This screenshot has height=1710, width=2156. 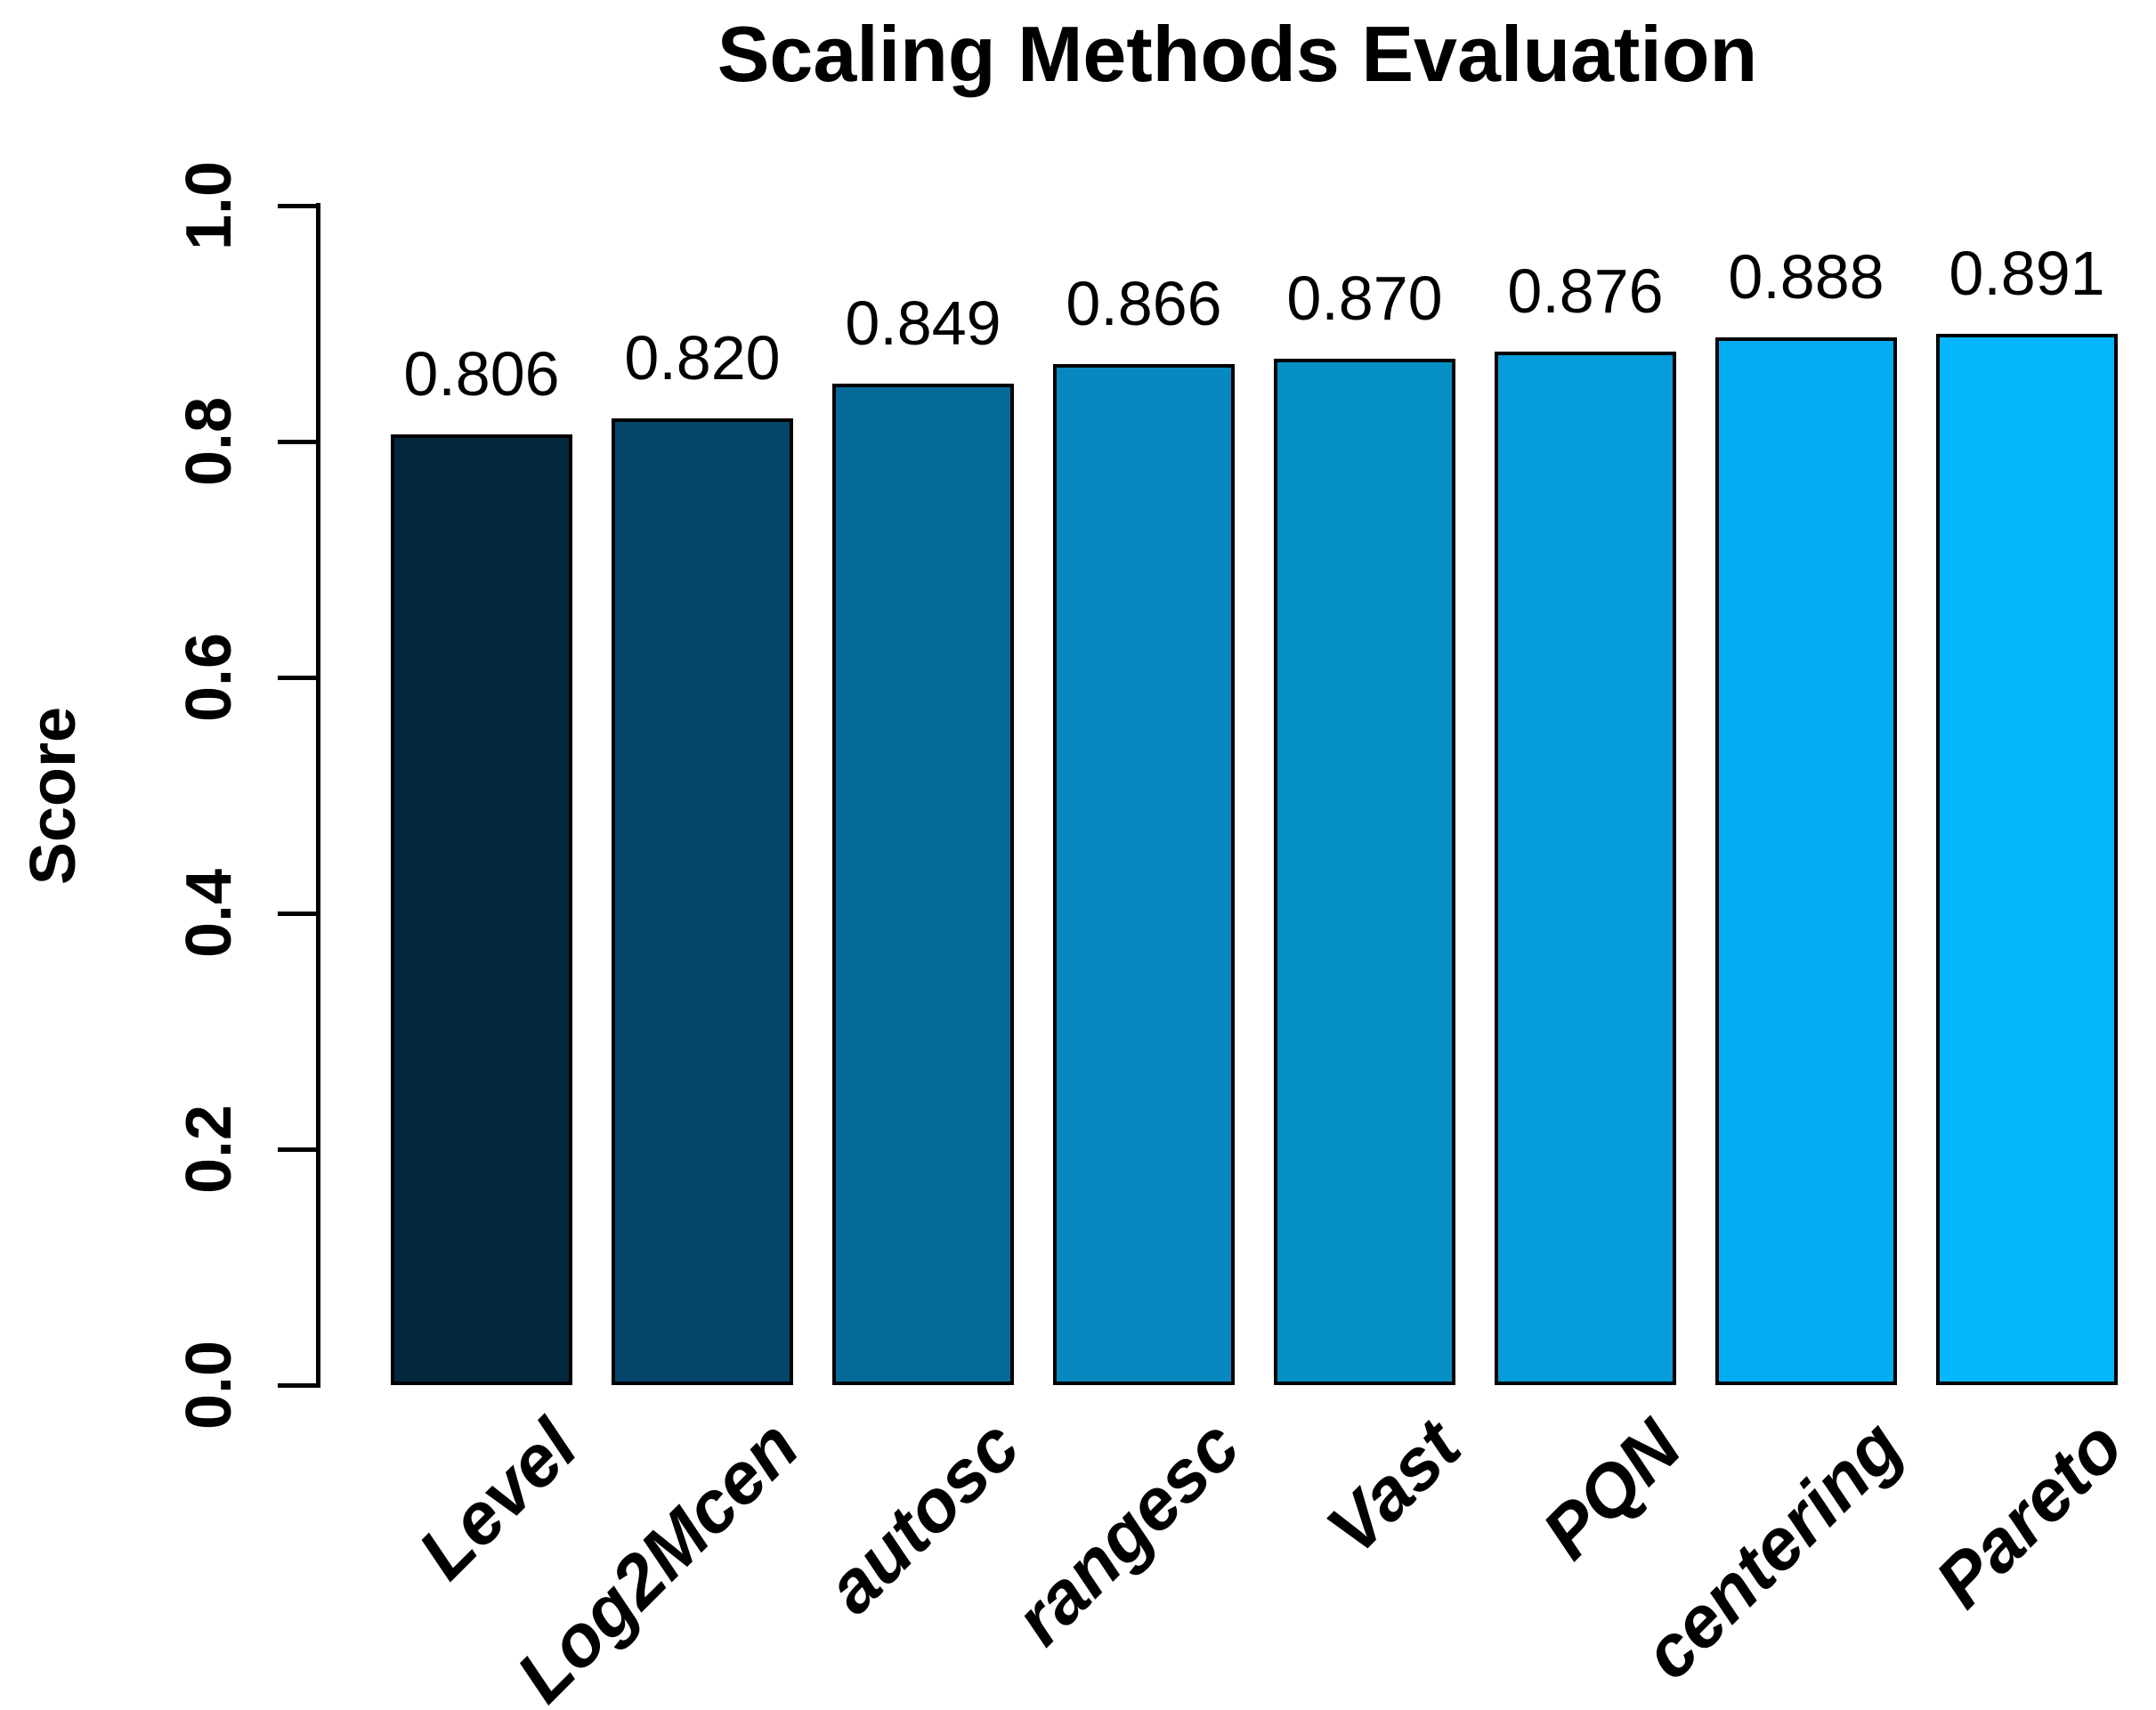 I want to click on y-tick-label: 0.2, so click(x=209, y=1149).